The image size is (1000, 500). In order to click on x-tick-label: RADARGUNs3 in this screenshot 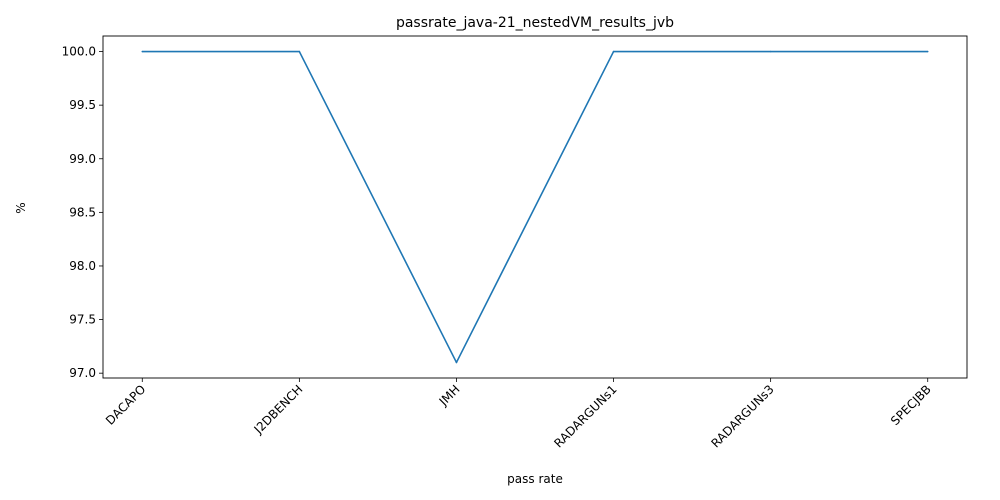, I will do `click(742, 416)`.